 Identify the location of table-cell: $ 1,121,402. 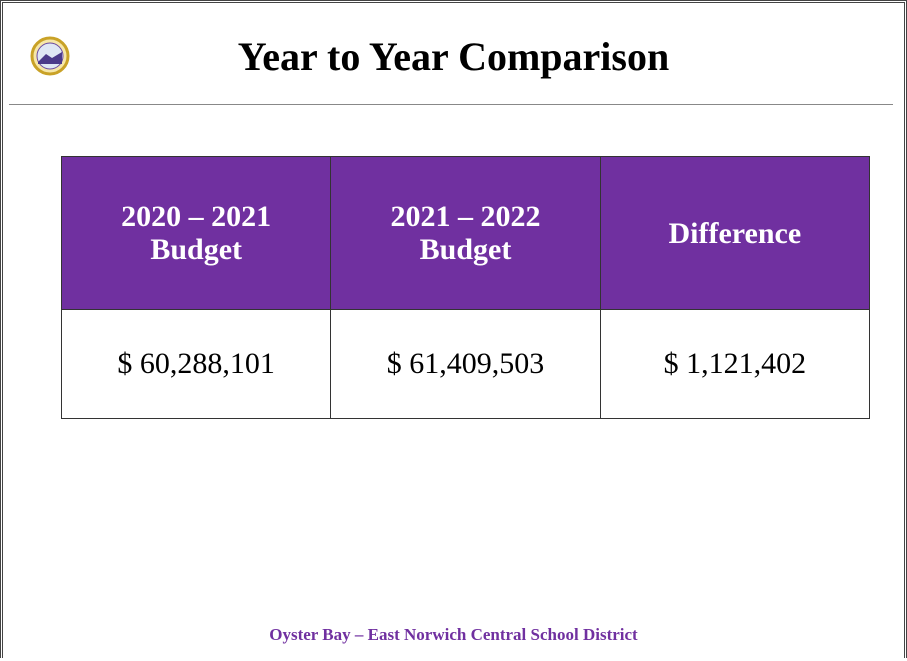
(735, 364).